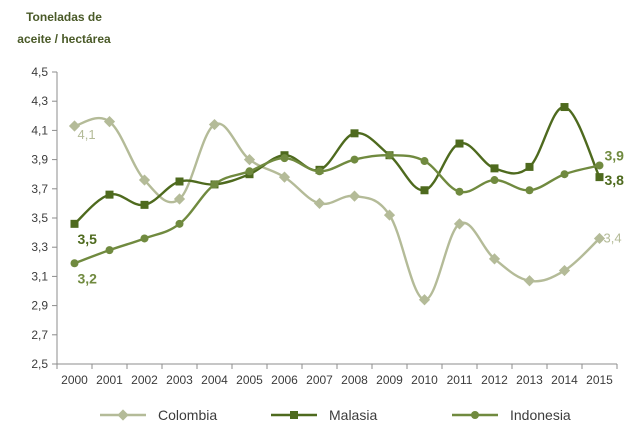 The height and width of the screenshot is (425, 643). Describe the element at coordinates (599, 380) in the screenshot. I see `x-tick-label: 2015` at that location.